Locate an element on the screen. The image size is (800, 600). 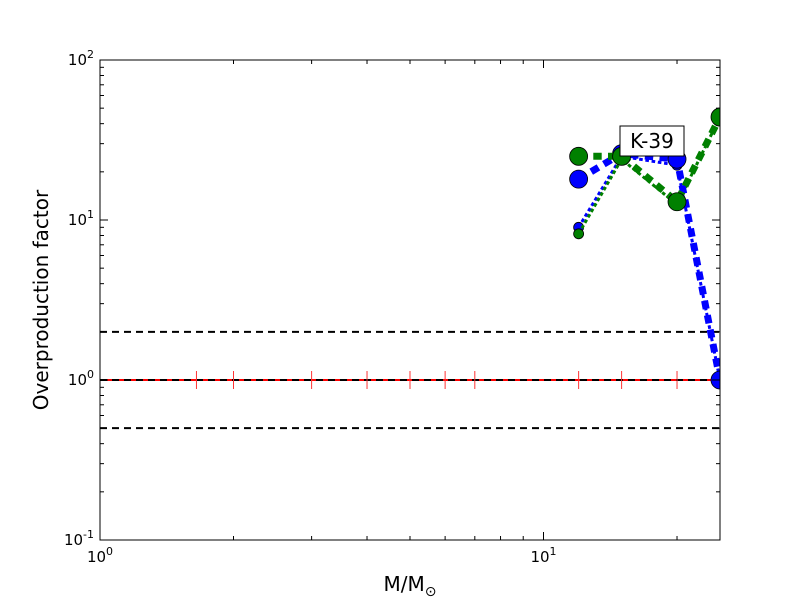
y-axis-label: Overproduction factor is located at coordinates (41, 299).